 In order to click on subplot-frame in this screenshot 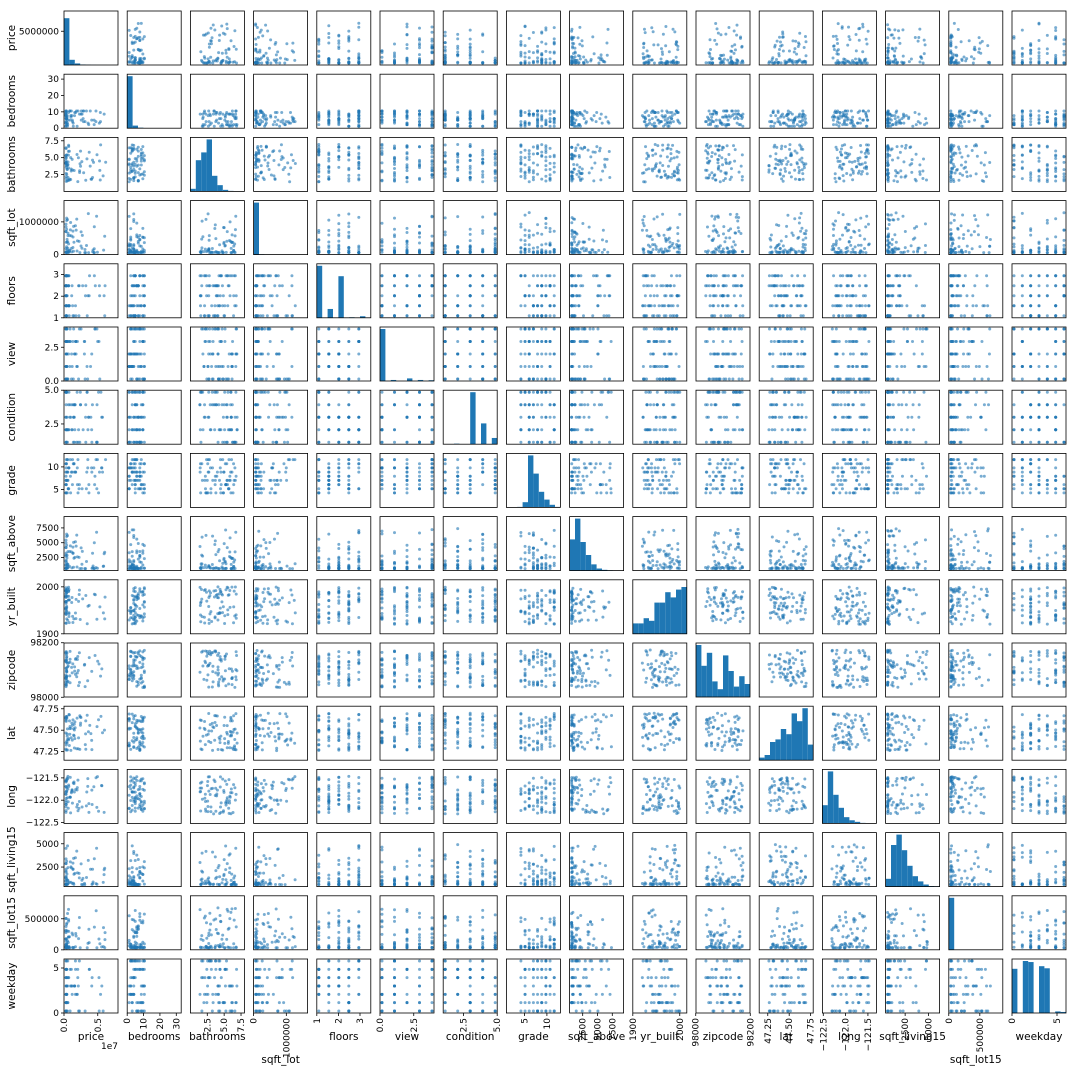, I will do `click(281, 291)`.